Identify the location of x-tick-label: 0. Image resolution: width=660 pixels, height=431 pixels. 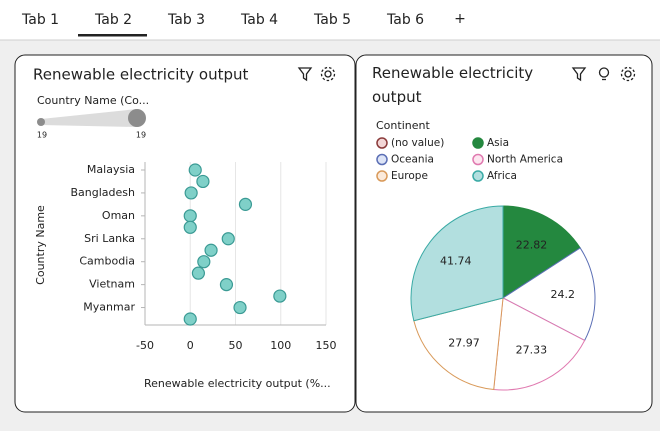
(190, 345).